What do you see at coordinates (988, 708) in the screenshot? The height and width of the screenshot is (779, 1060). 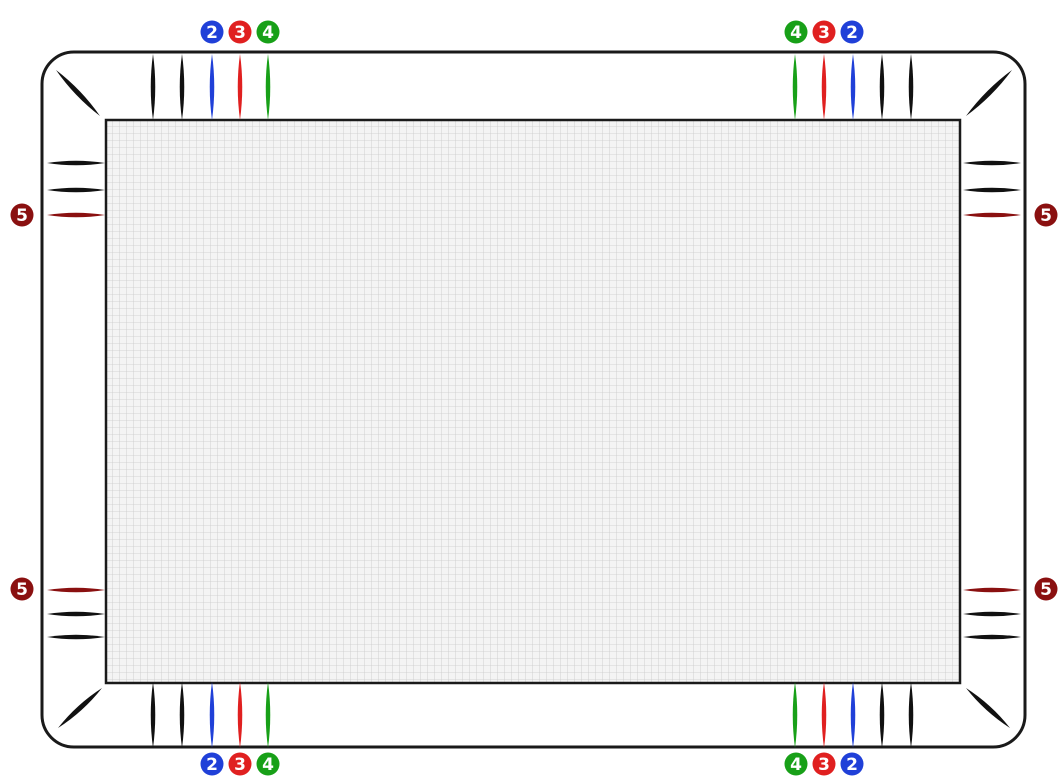 I see `corner-bottom-right-marker` at bounding box center [988, 708].